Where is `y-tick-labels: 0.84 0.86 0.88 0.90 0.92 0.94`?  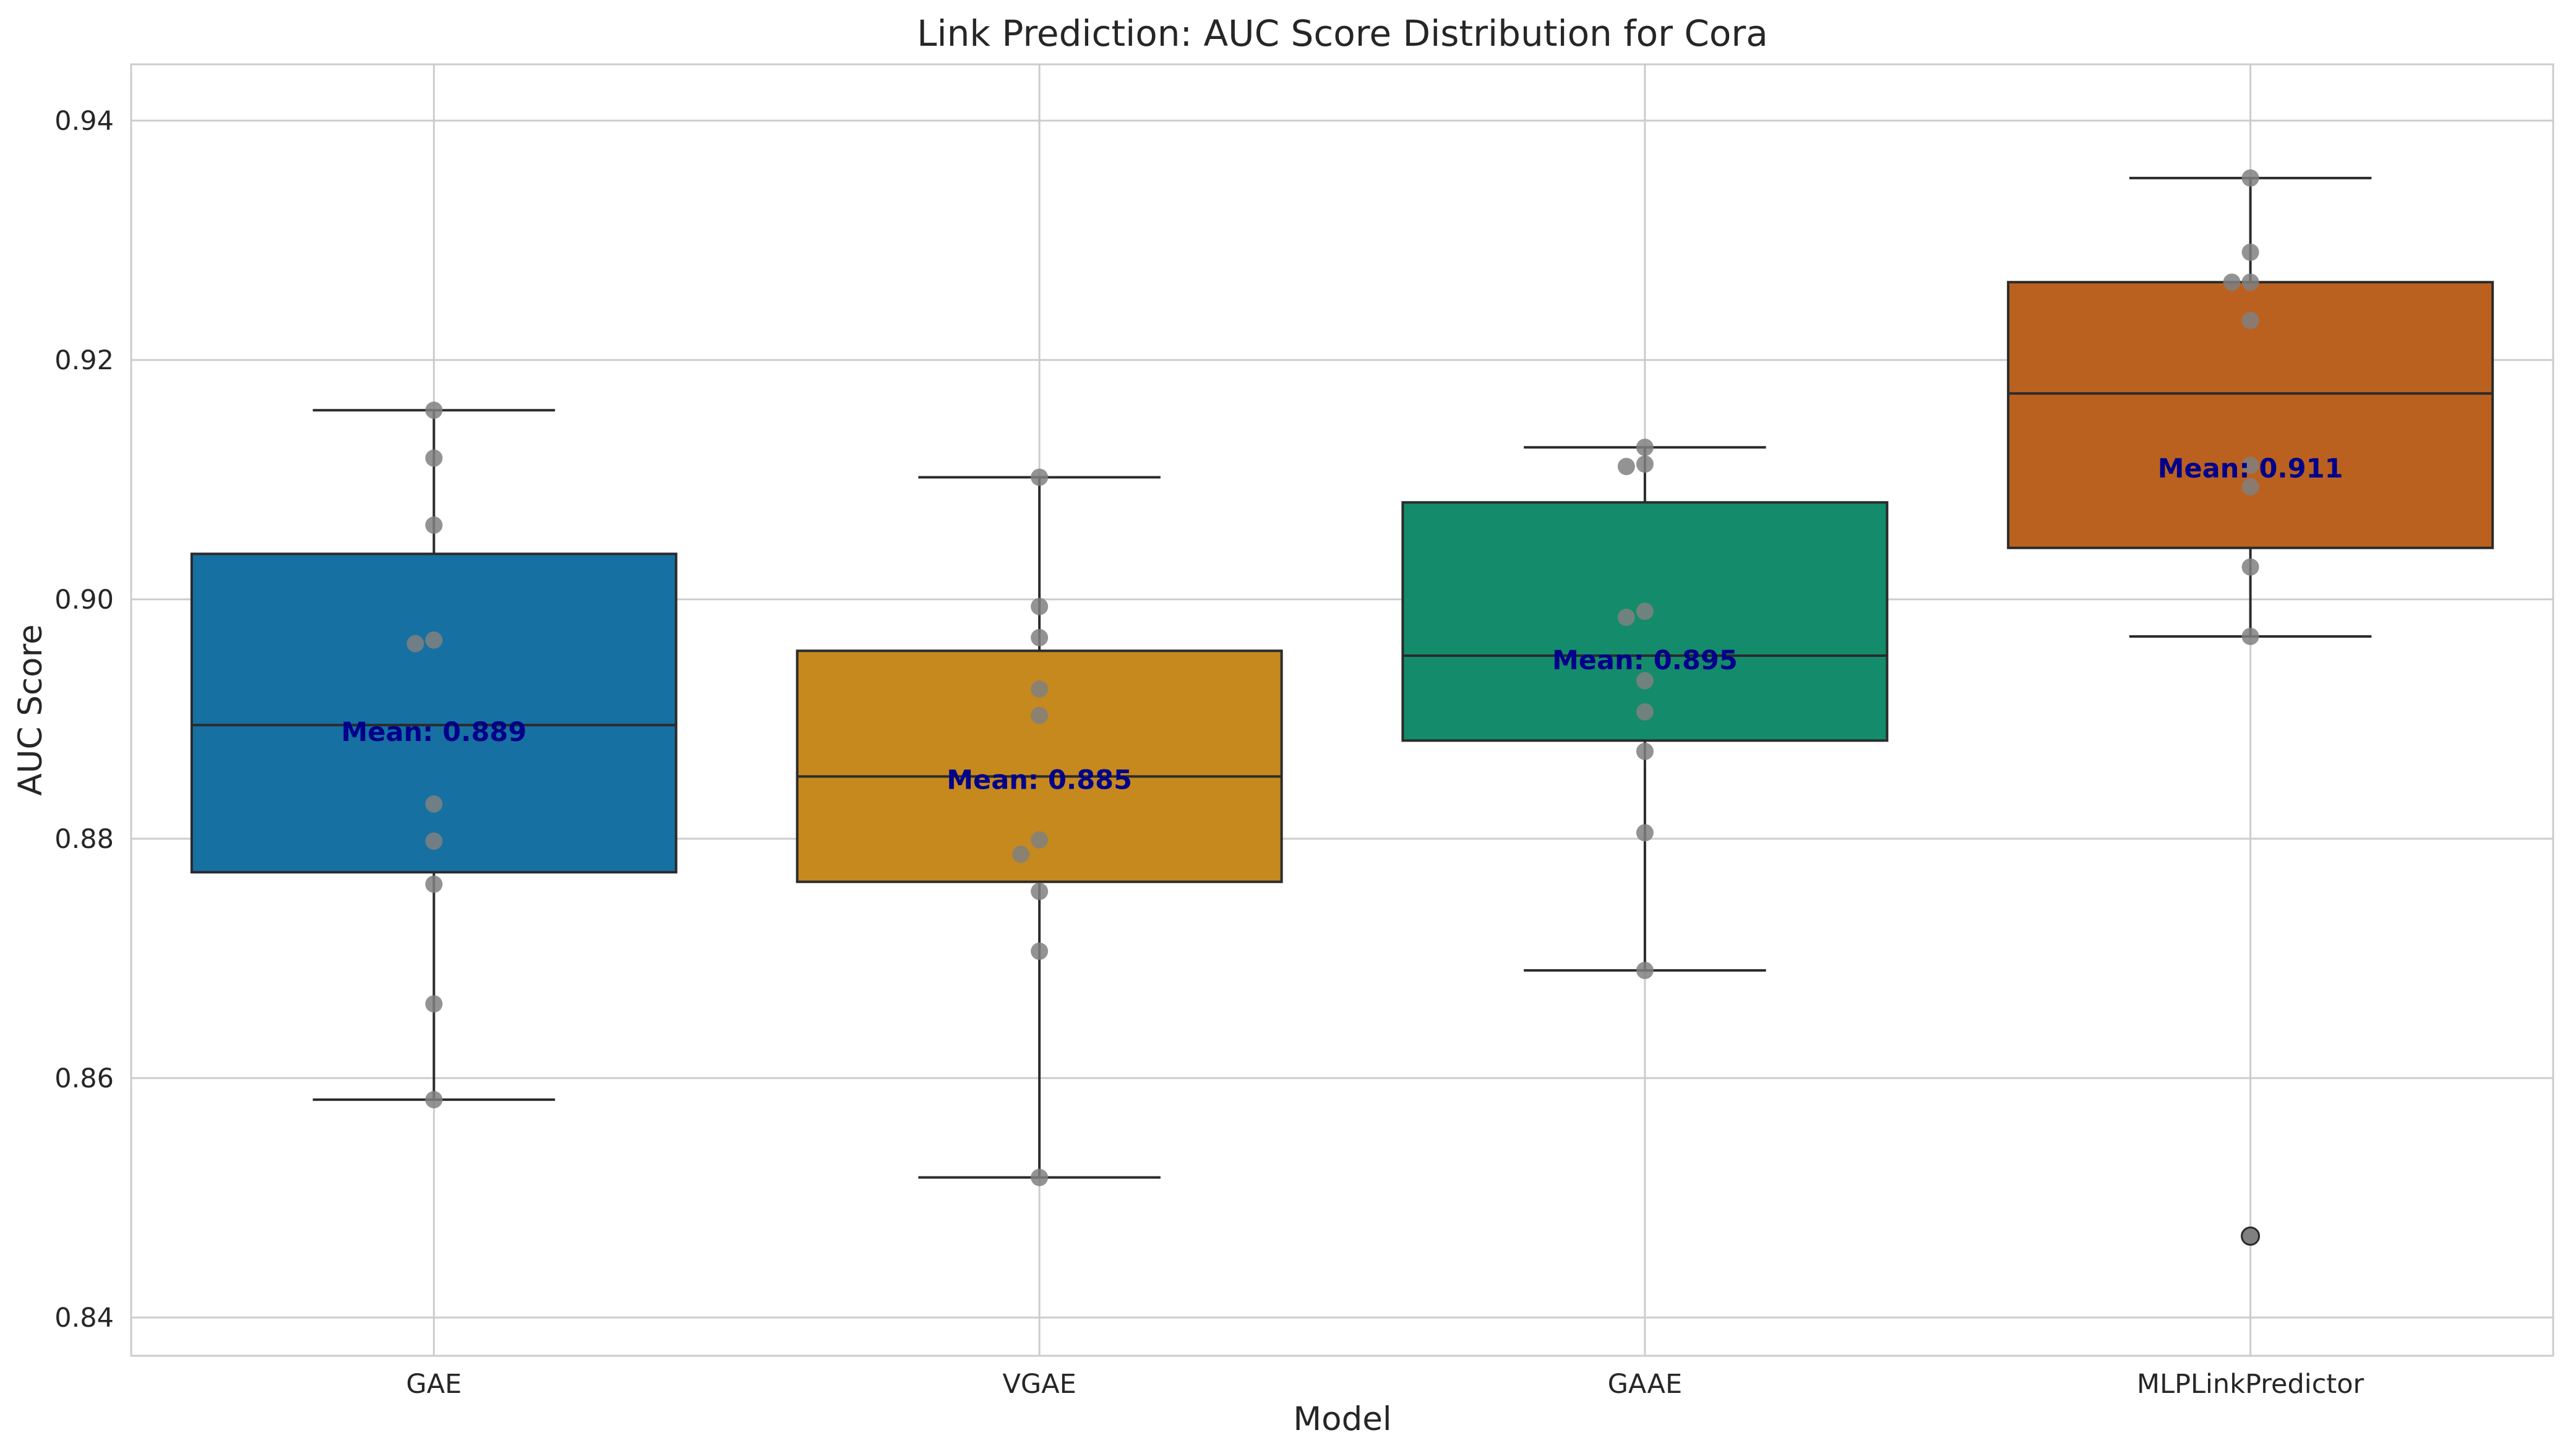
y-tick-labels: 0.84 0.86 0.88 0.90 0.92 0.94 is located at coordinates (84, 720).